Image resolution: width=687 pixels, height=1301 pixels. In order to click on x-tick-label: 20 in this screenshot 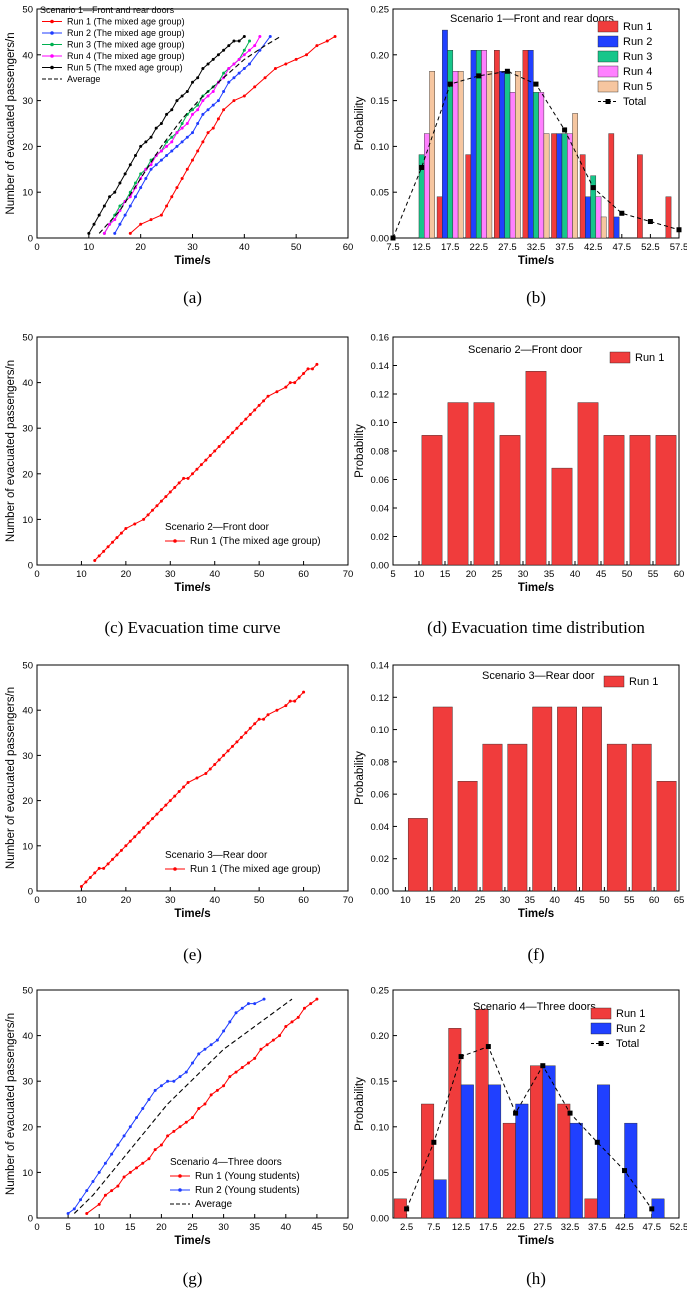, I will do `click(161, 1227)`.